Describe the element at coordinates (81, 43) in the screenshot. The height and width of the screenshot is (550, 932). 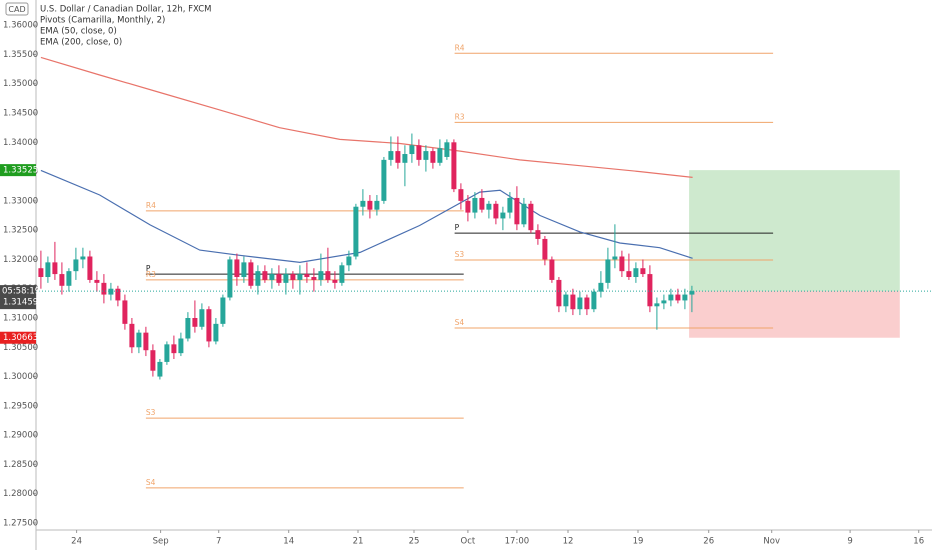
I see `indicator-label: EMA (200, close, 0)` at that location.